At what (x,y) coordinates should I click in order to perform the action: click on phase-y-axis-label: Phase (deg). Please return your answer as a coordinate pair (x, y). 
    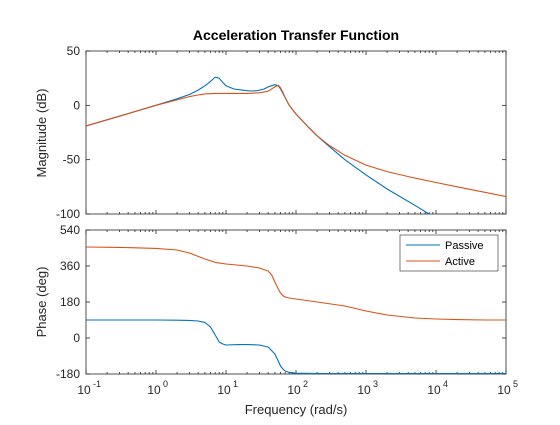
    Looking at the image, I should click on (41, 302).